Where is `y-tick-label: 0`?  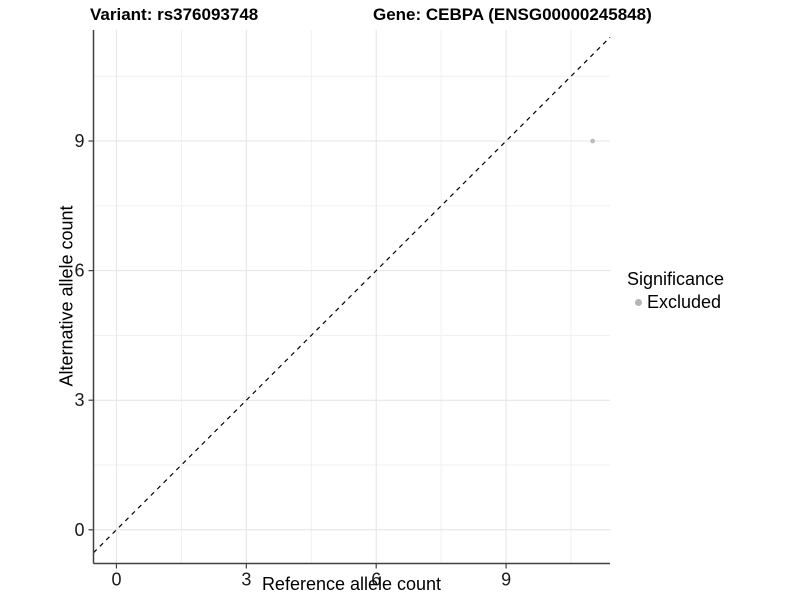 y-tick-label: 0 is located at coordinates (79, 530).